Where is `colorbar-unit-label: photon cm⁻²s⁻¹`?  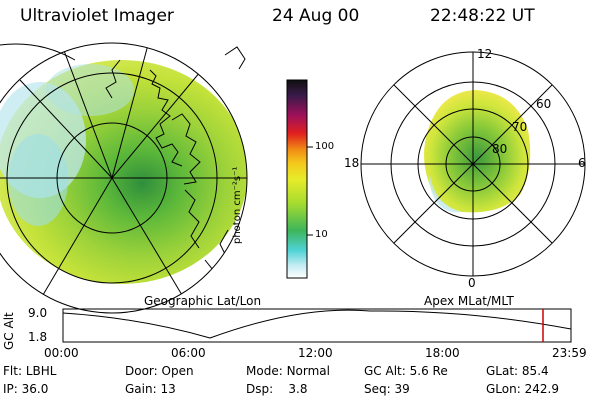
colorbar-unit-label: photon cm⁻²s⁻¹ is located at coordinates (237, 205).